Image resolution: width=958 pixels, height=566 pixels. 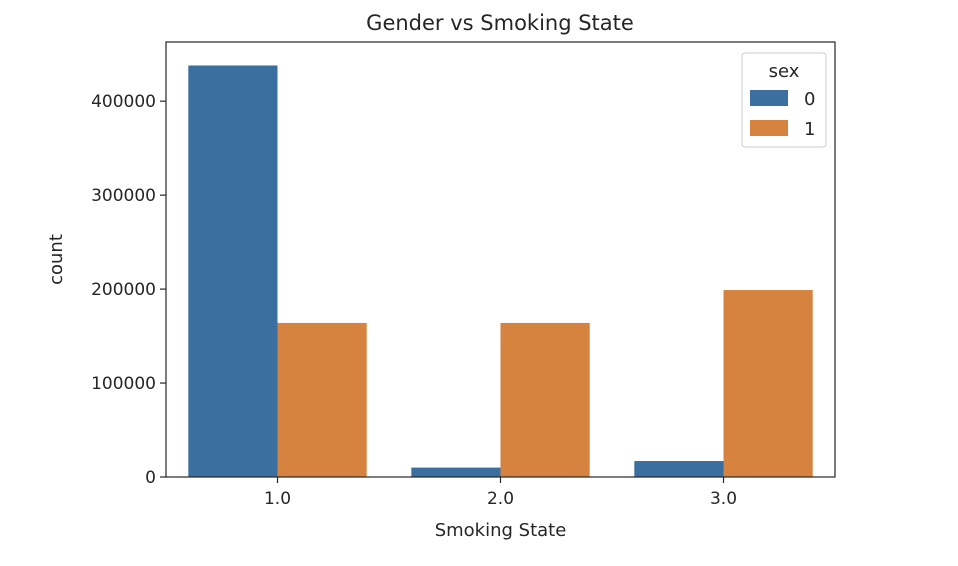 What do you see at coordinates (123, 290) in the screenshot?
I see `y-tick-label: 200000` at bounding box center [123, 290].